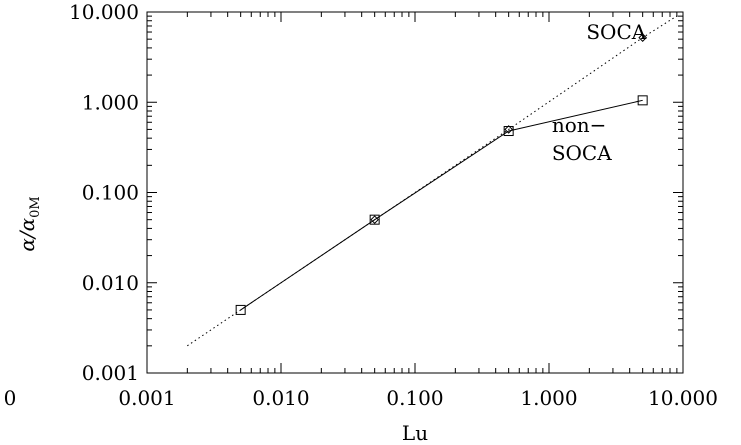 The image size is (741, 445). I want to click on y-tick-label: 0.010, so click(110, 283).